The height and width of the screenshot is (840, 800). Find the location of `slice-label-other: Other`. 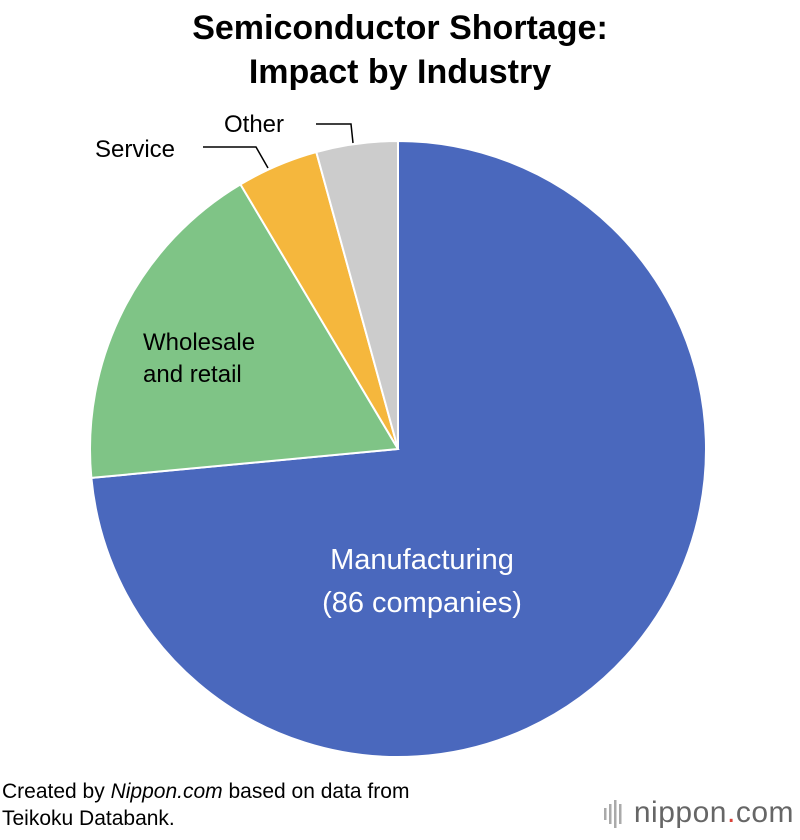

slice-label-other: Other is located at coordinates (254, 124).